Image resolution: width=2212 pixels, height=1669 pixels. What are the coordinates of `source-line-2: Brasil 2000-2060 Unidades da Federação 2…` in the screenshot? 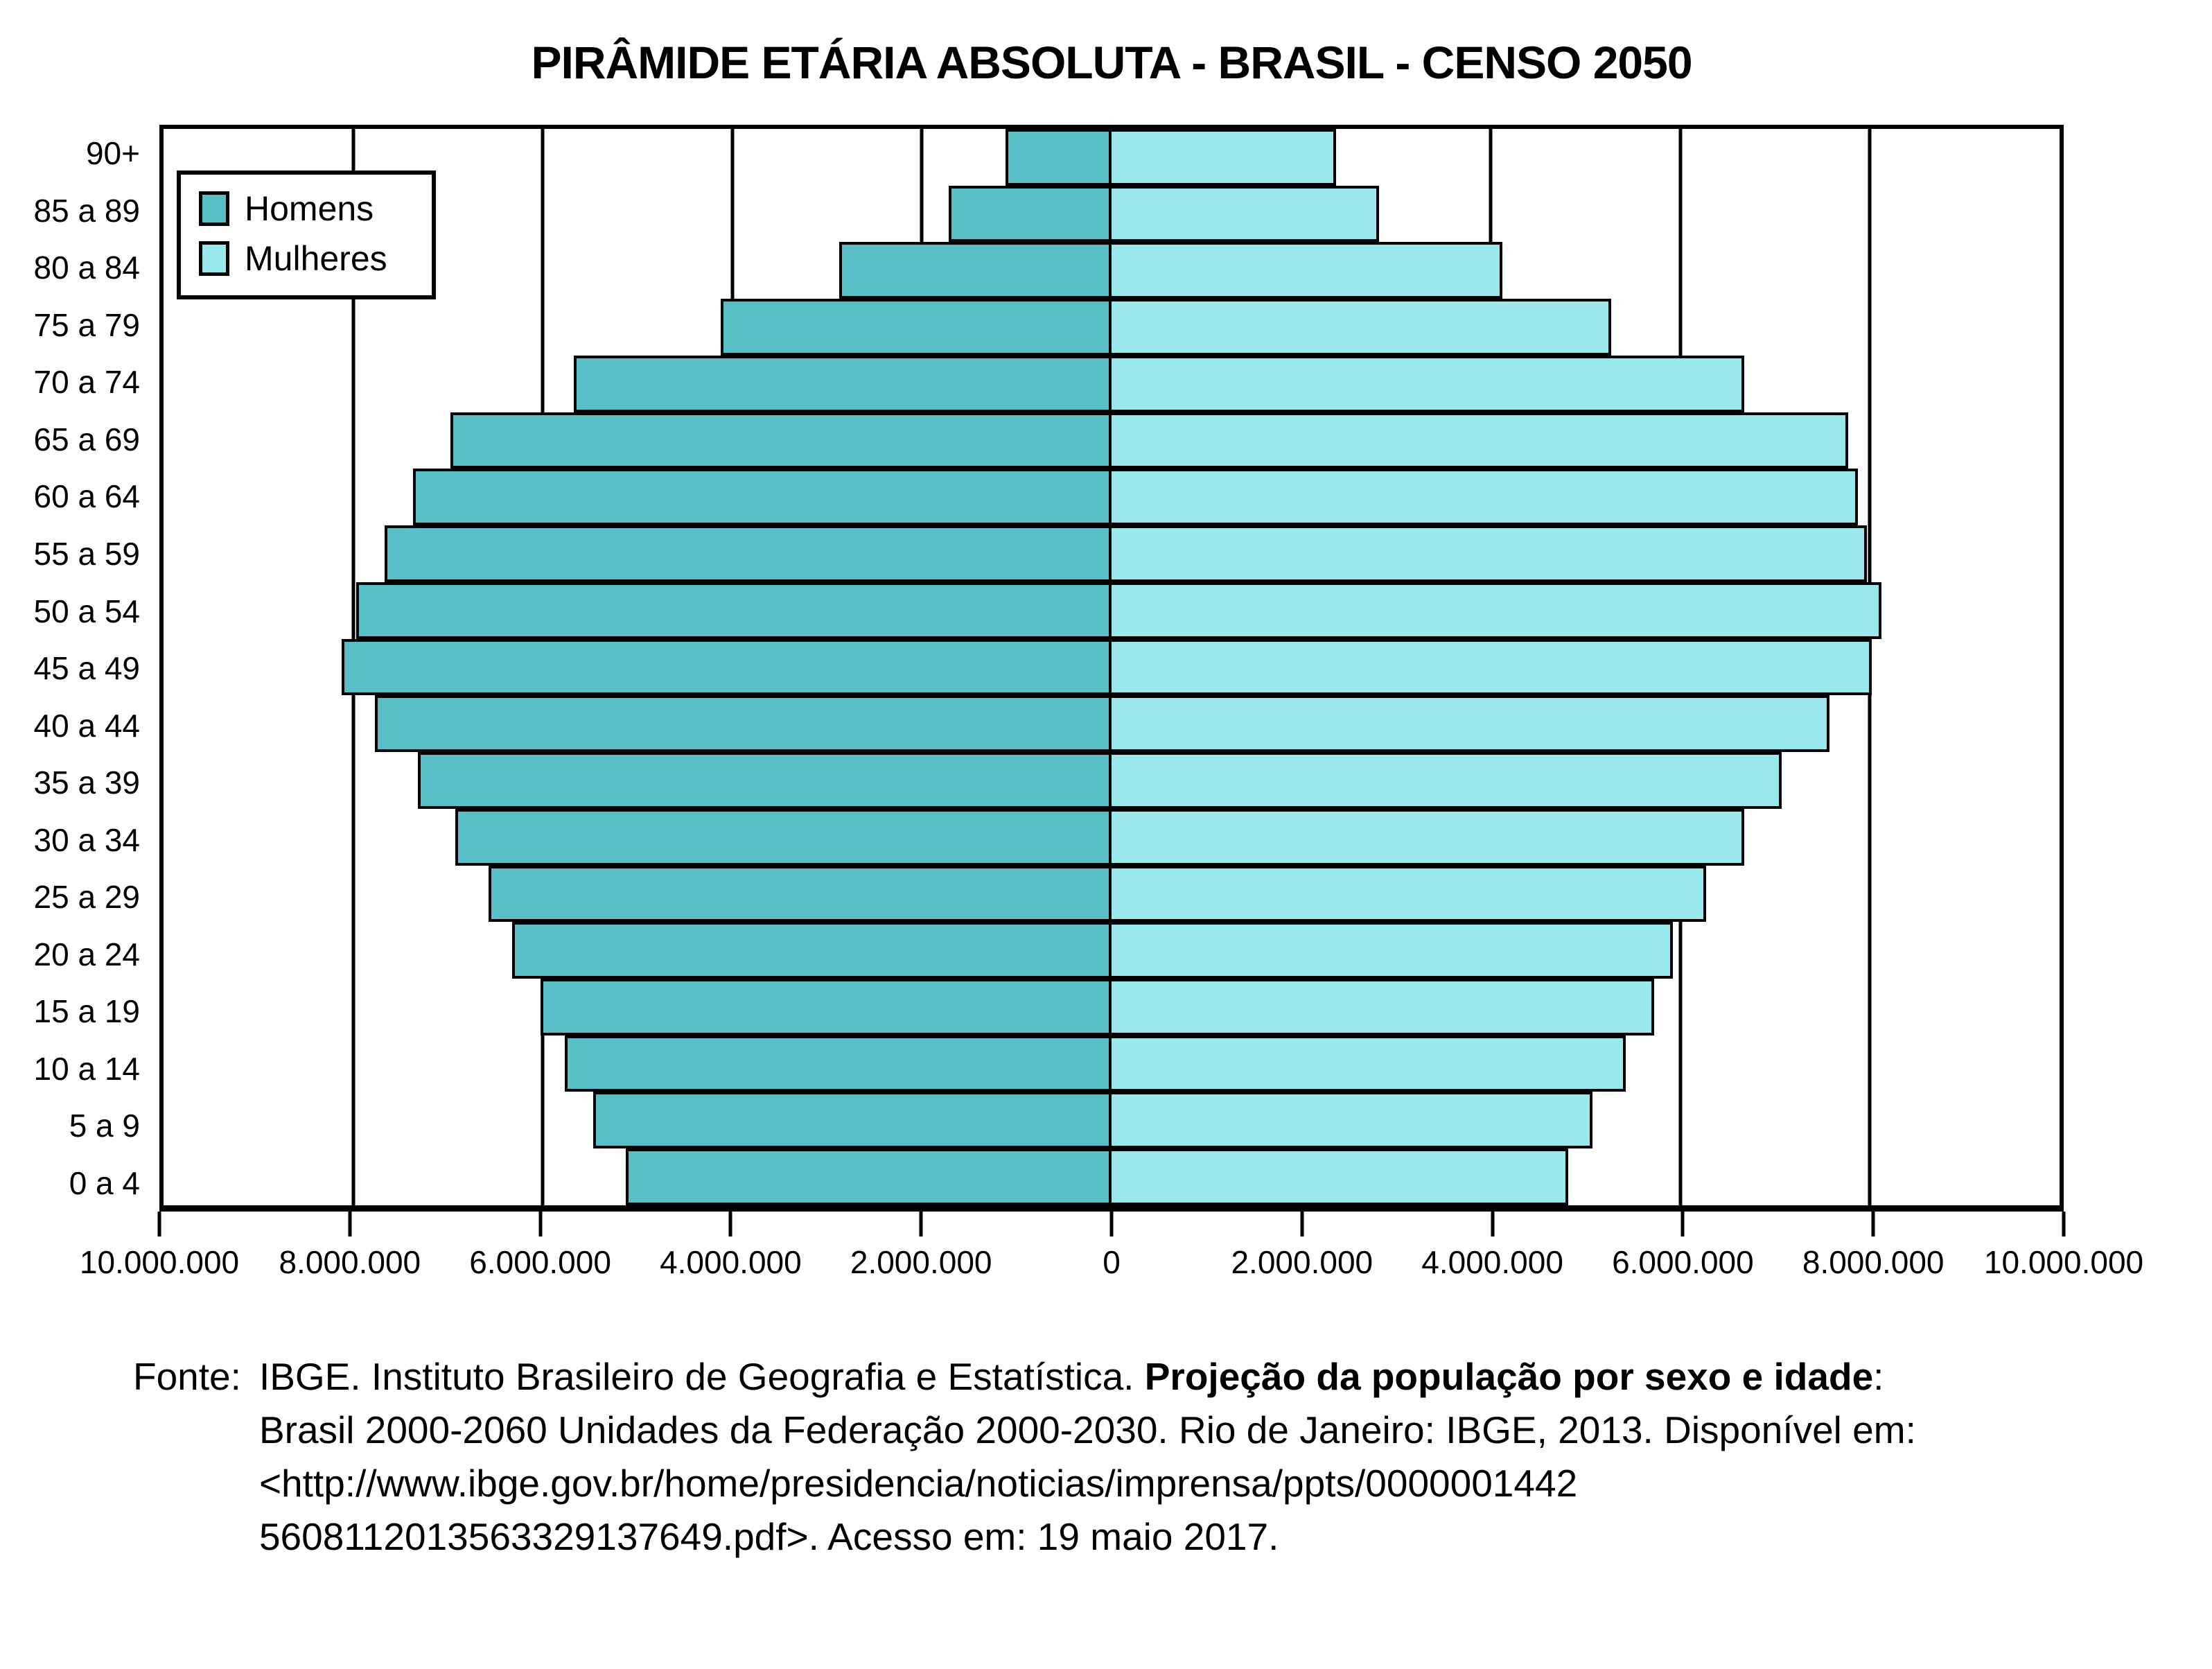 It's located at (1087, 1429).